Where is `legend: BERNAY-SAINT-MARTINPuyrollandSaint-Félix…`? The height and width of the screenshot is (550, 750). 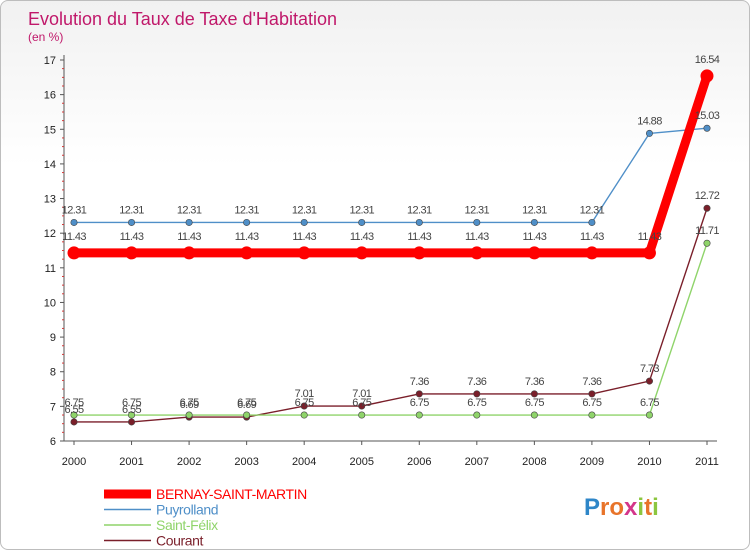
legend: BERNAY-SAINT-MARTINPuyrollandSaint-Félix… is located at coordinates (205, 517).